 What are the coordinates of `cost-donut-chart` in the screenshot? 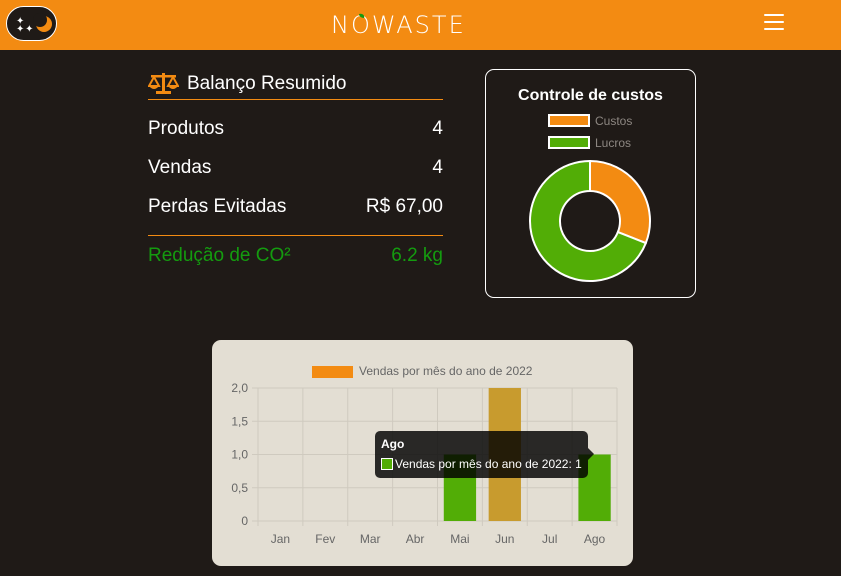 It's located at (590, 221).